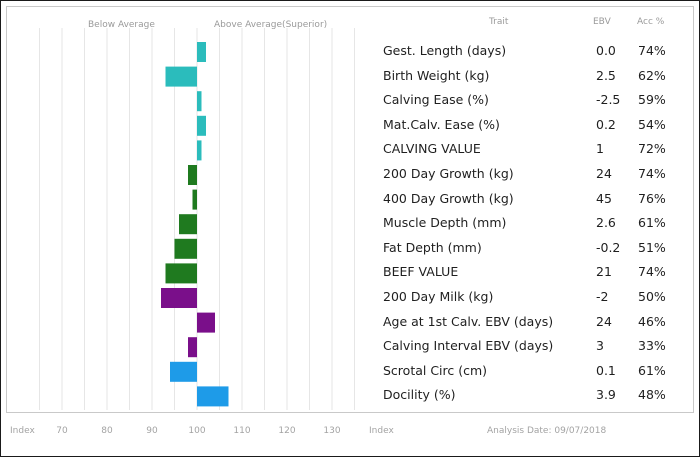 This screenshot has width=700, height=457. Describe the element at coordinates (448, 198) in the screenshot. I see `trait-label: 400 Day Growth (kg)` at that location.